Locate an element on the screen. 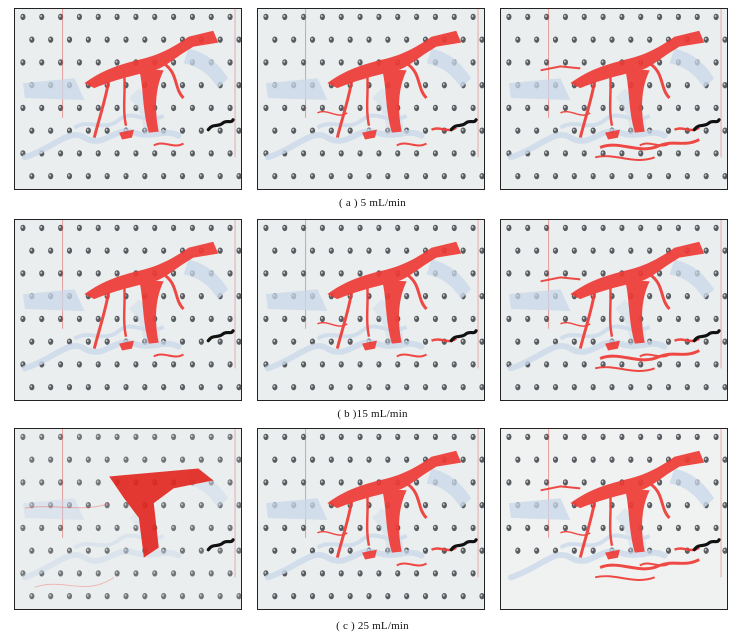  fracture-photo-a1 is located at coordinates (128, 99).